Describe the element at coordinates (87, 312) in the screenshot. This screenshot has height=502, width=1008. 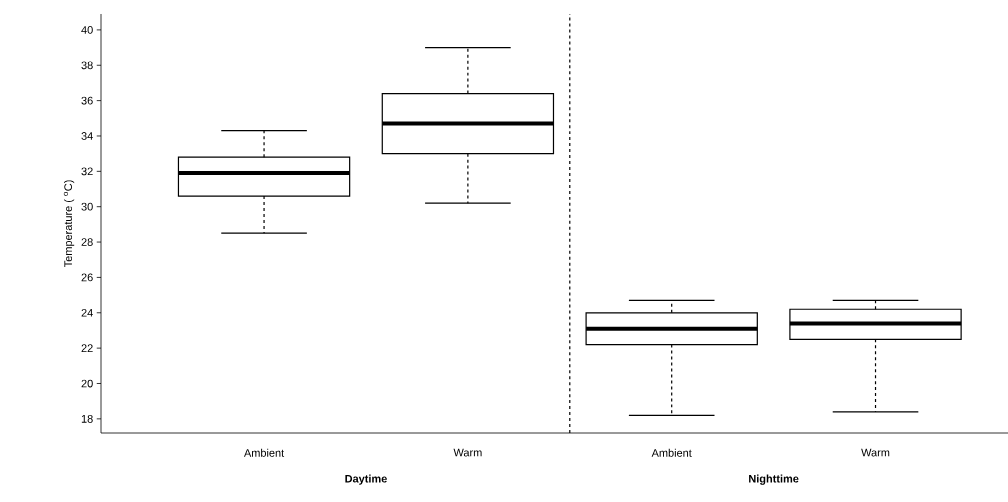
I see `y-tick-label: 24` at that location.